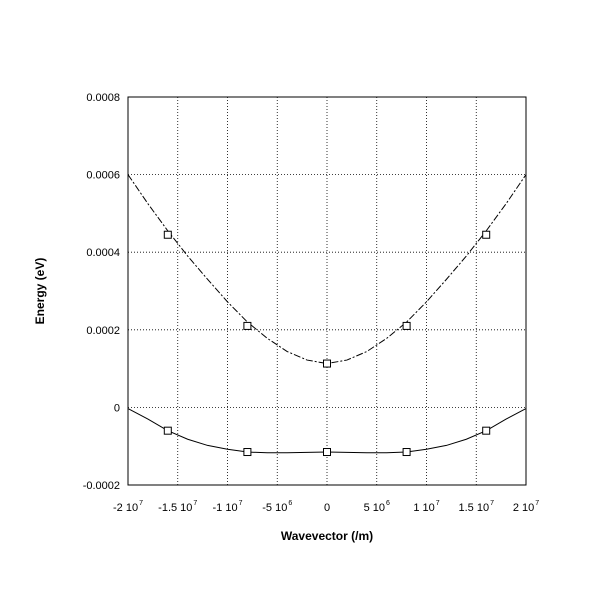 This screenshot has width=595, height=595. What do you see at coordinates (103, 331) in the screenshot?
I see `y-tick-label: 0.0002` at bounding box center [103, 331].